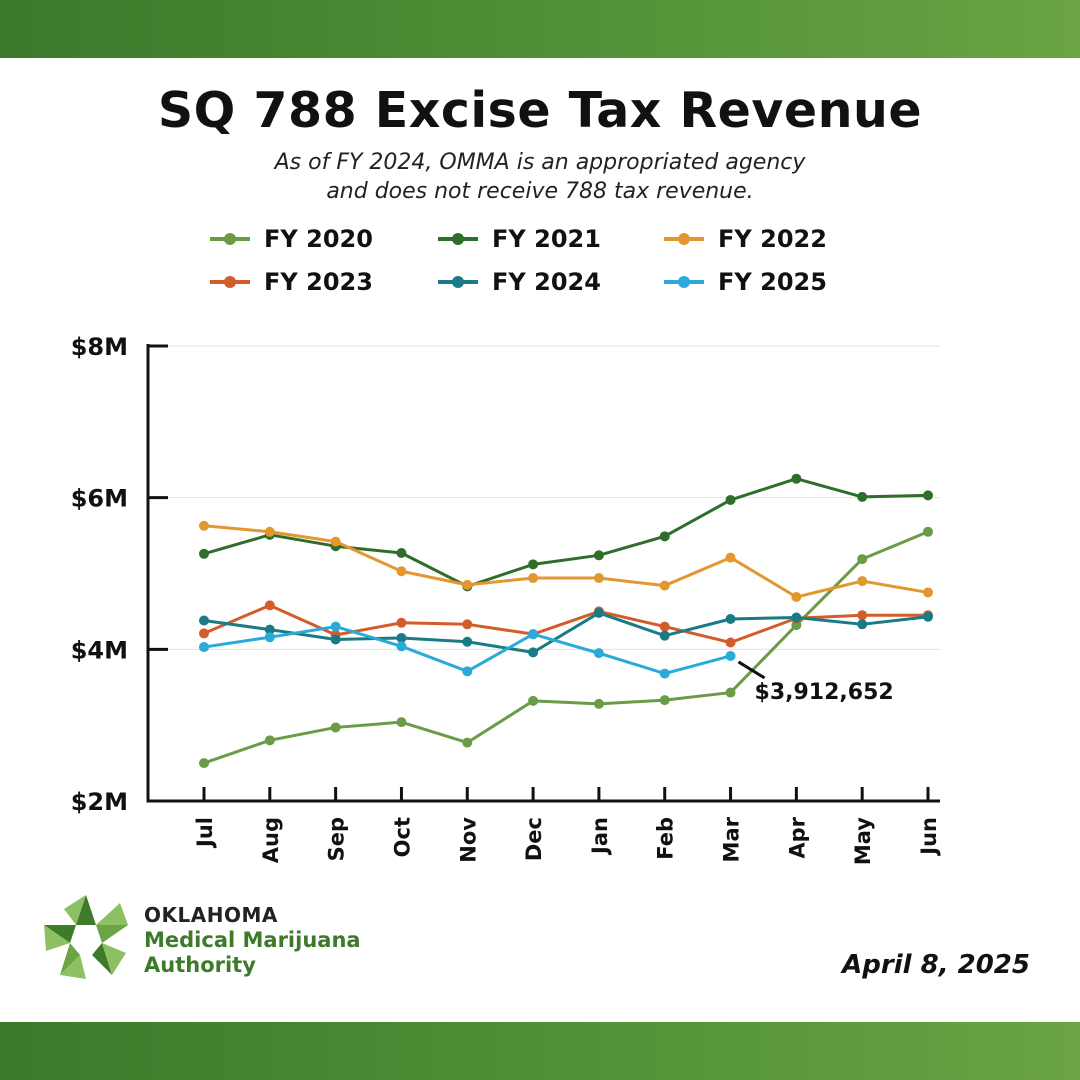 This screenshot has height=1080, width=1080. I want to click on x-tick-label-mar: Mar, so click(732, 839).